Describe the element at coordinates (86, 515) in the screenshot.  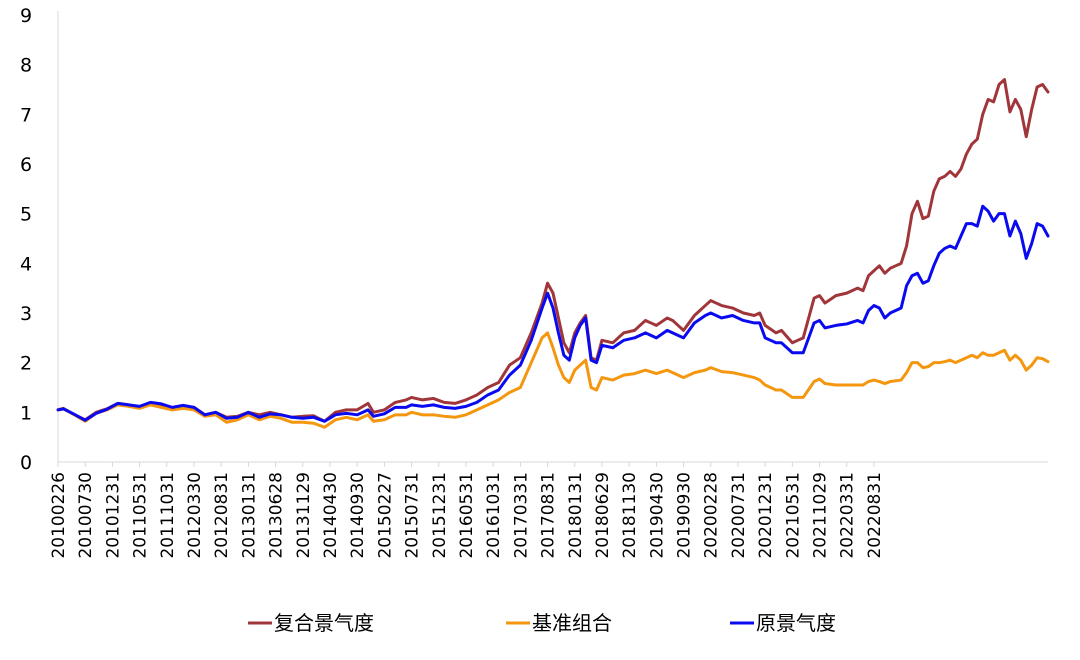
I see `x-tick-label: 20100730` at that location.